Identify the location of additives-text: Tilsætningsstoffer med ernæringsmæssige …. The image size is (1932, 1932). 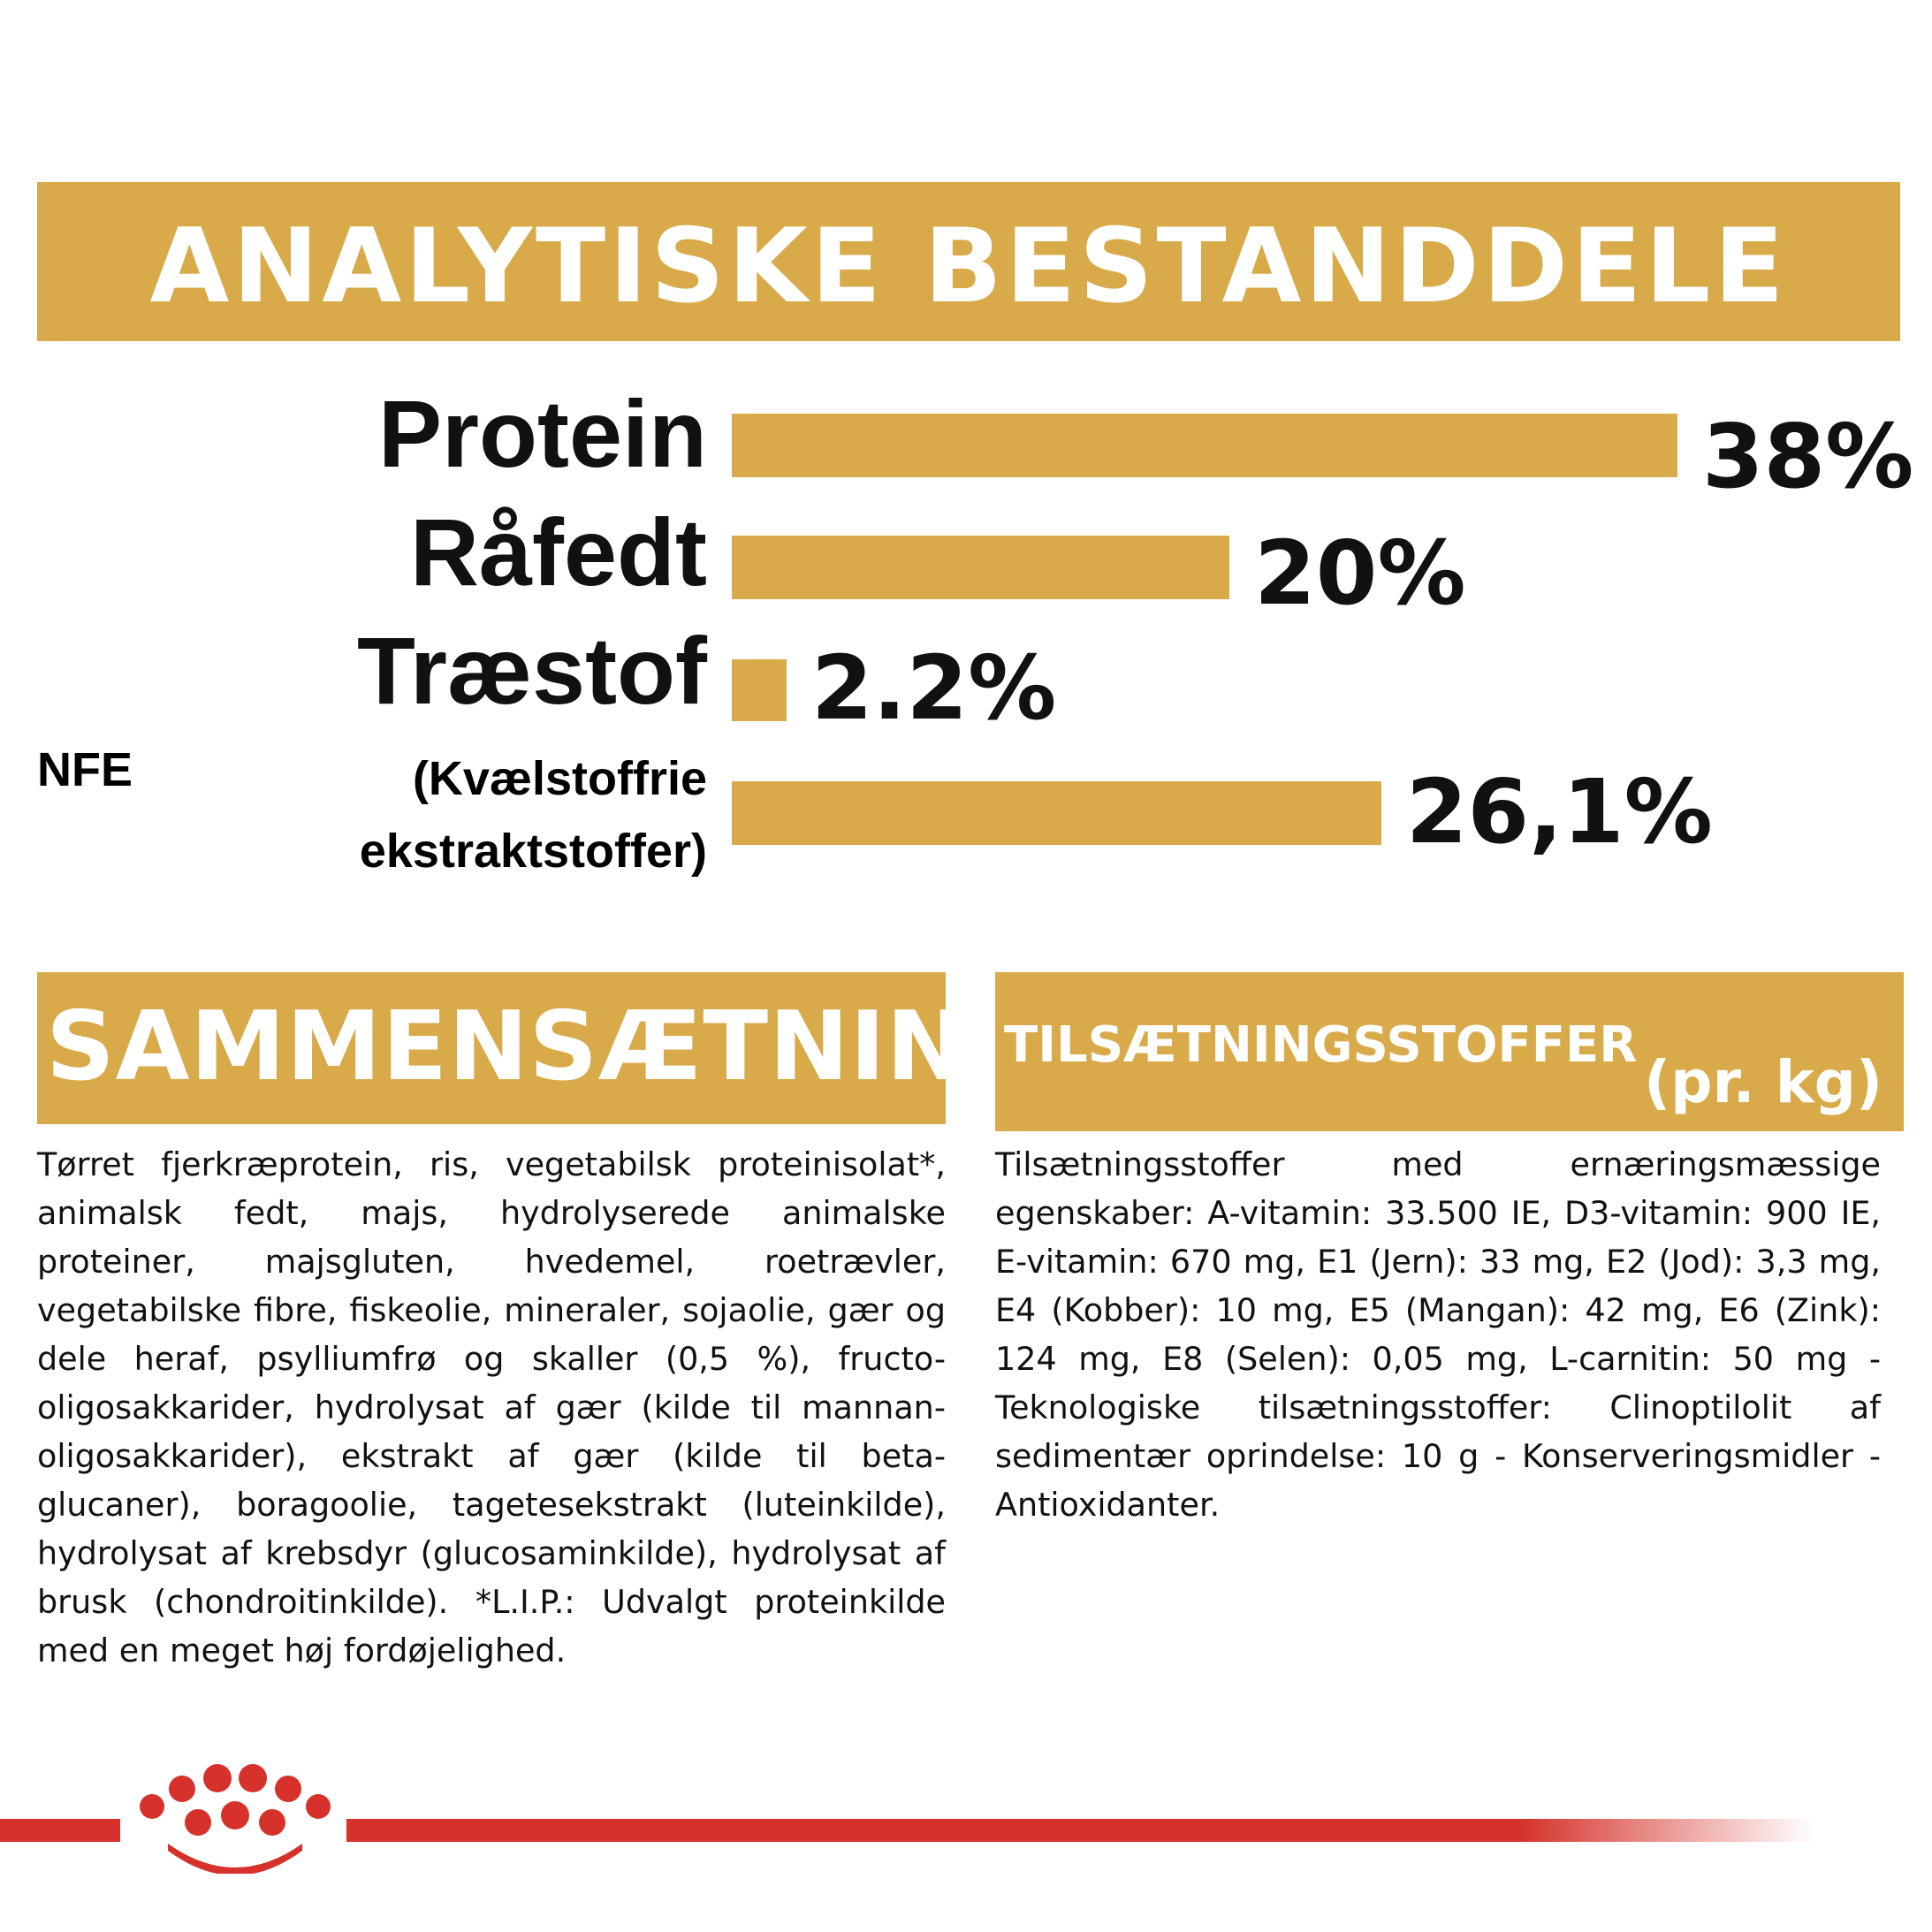
(1438, 1335).